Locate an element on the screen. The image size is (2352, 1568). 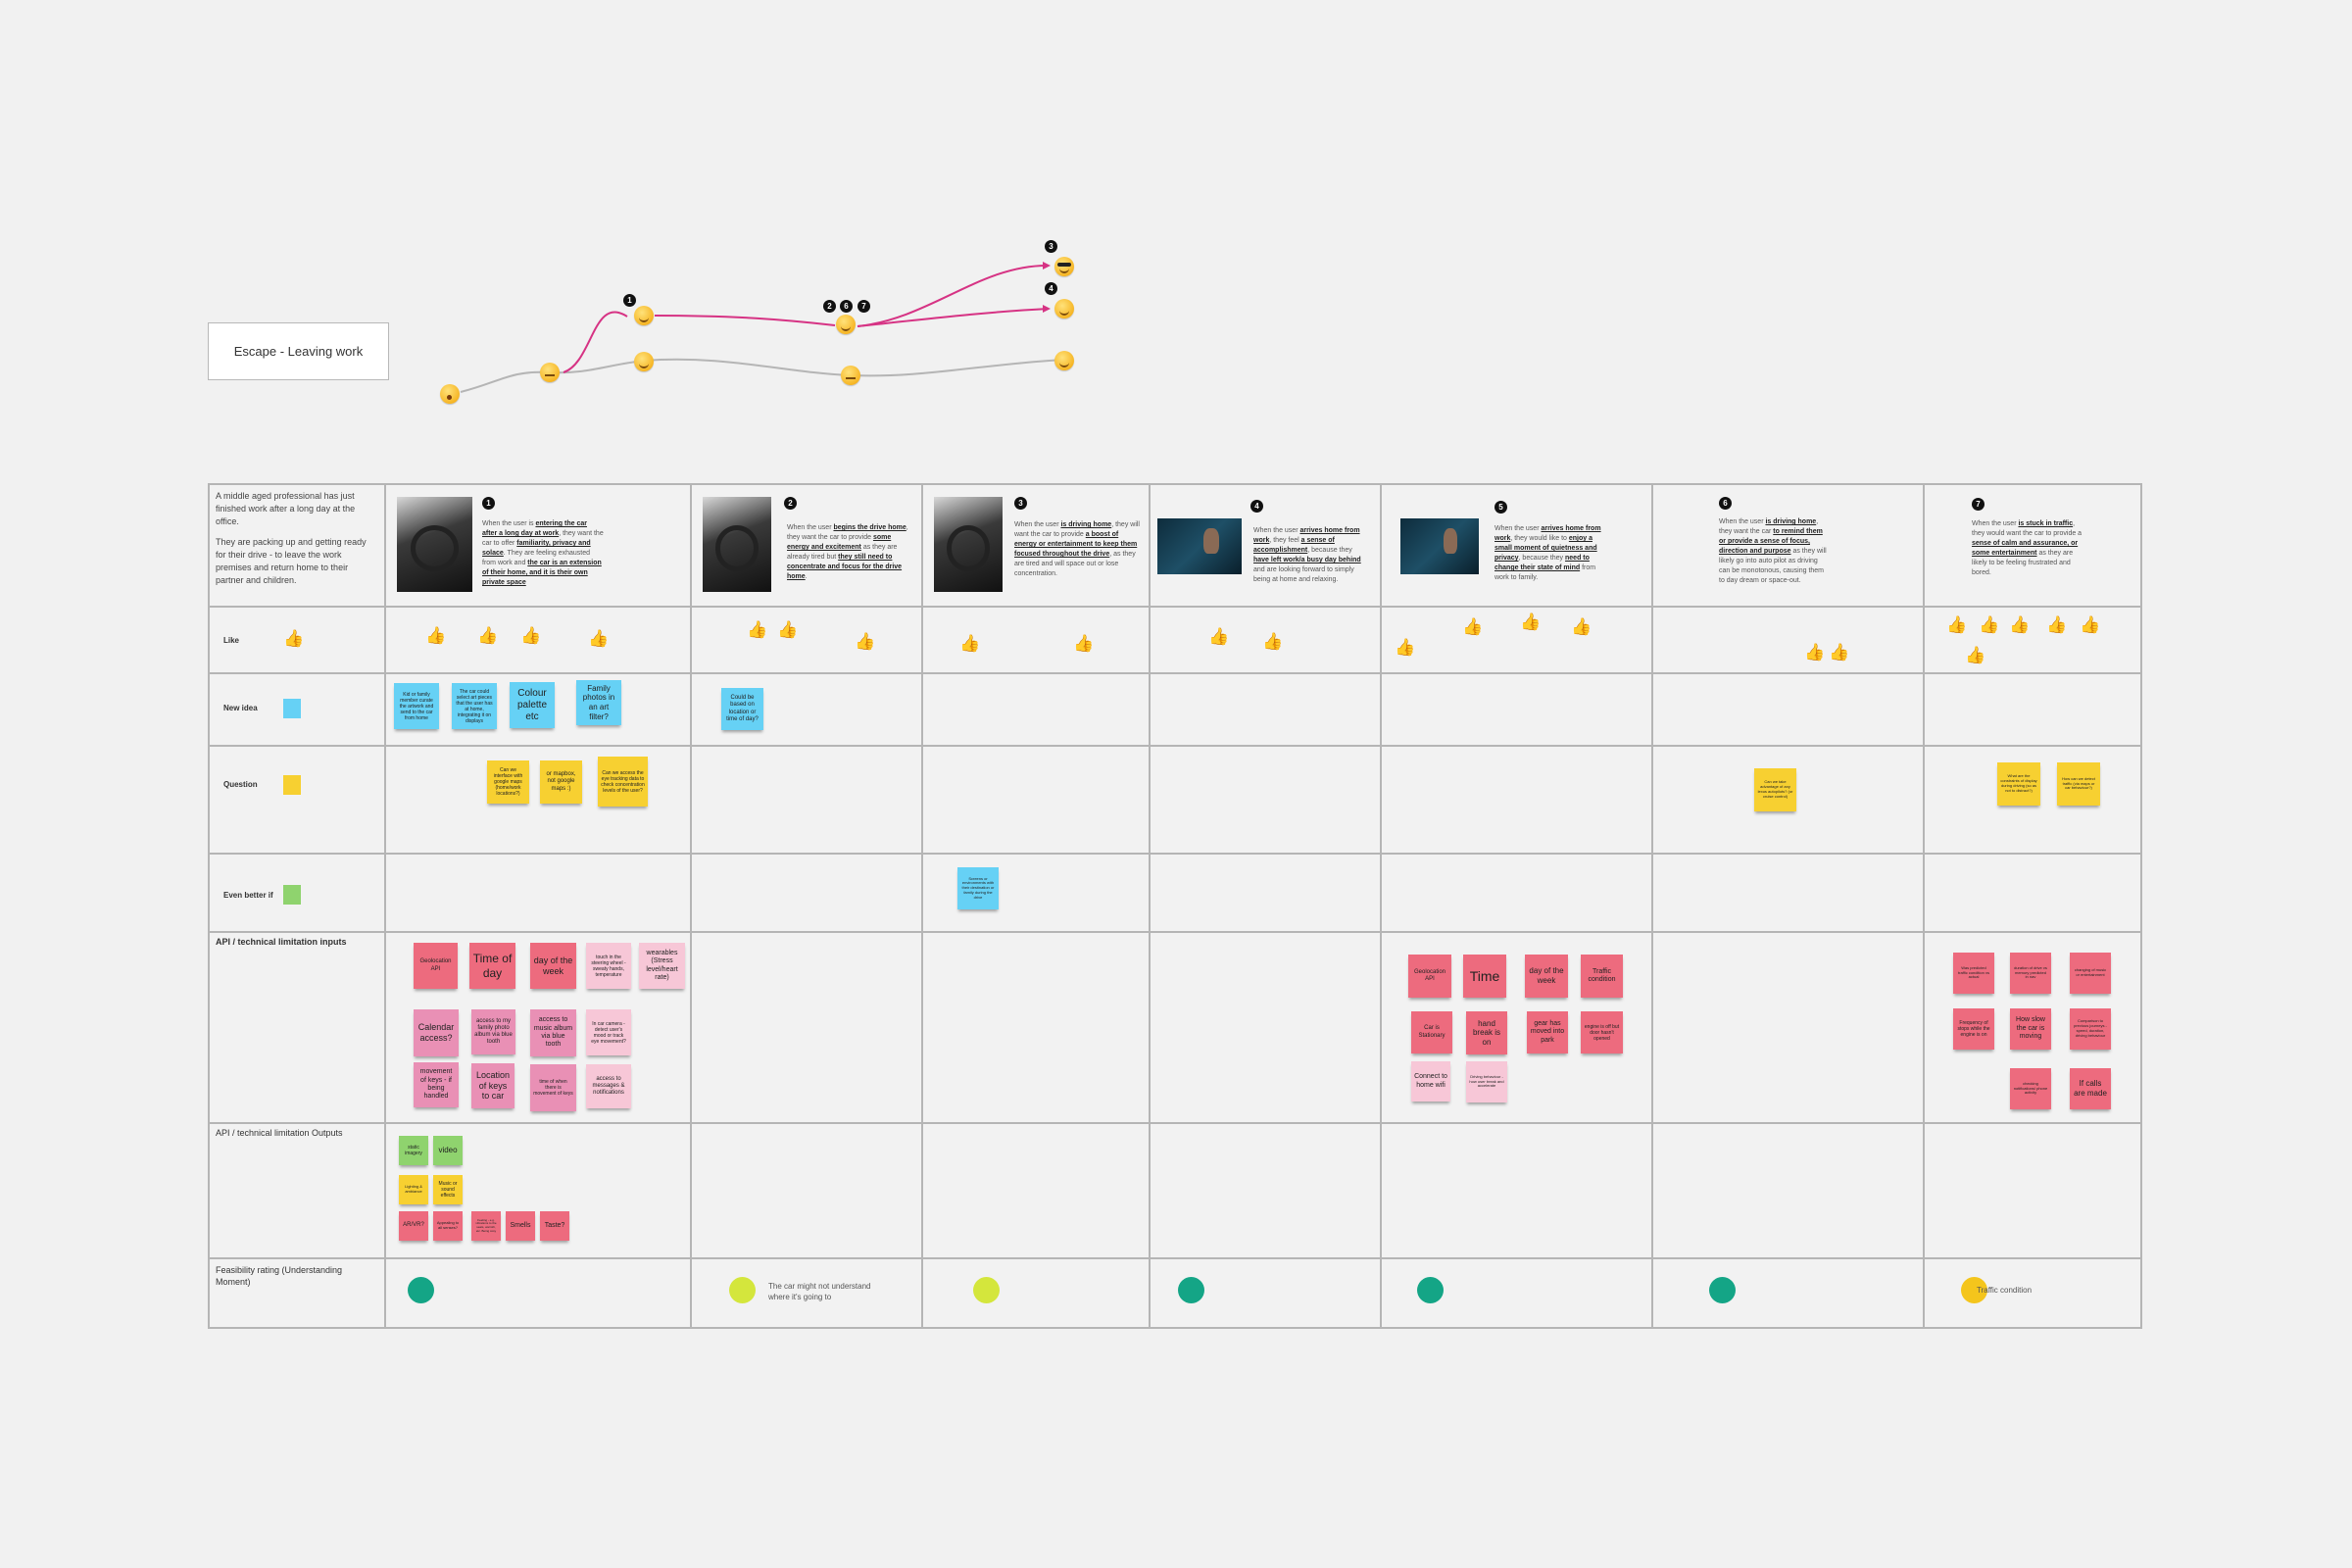
stage-marker-7: 7 is located at coordinates (864, 306).